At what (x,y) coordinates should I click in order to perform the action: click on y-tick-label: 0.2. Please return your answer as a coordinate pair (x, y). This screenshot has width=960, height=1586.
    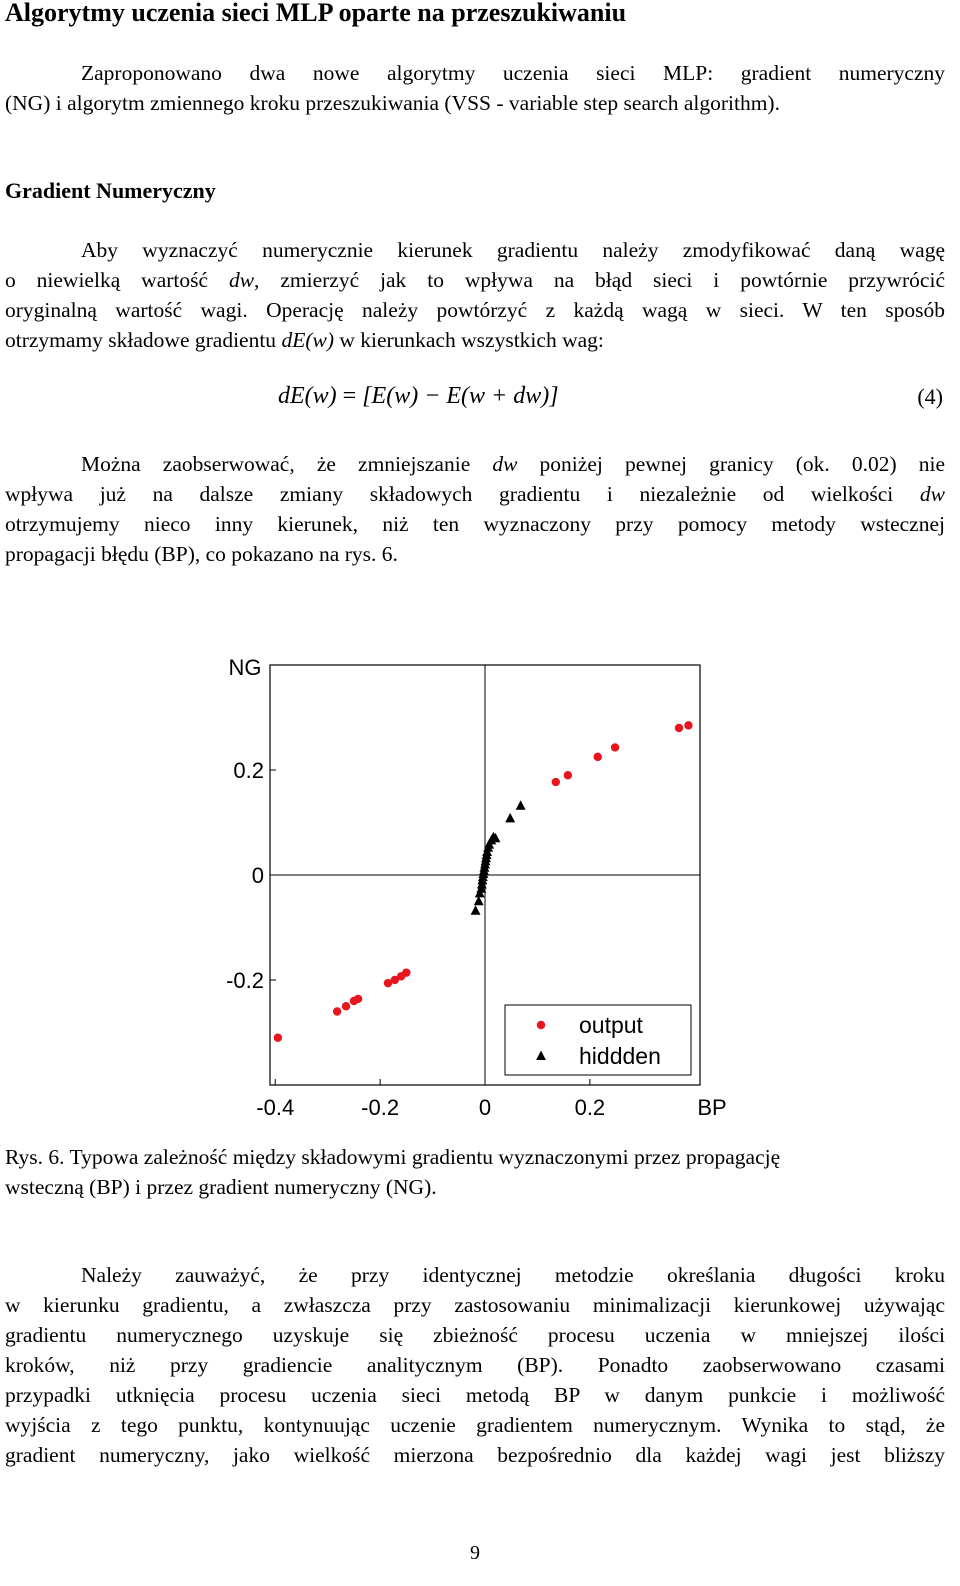
    Looking at the image, I should click on (248, 770).